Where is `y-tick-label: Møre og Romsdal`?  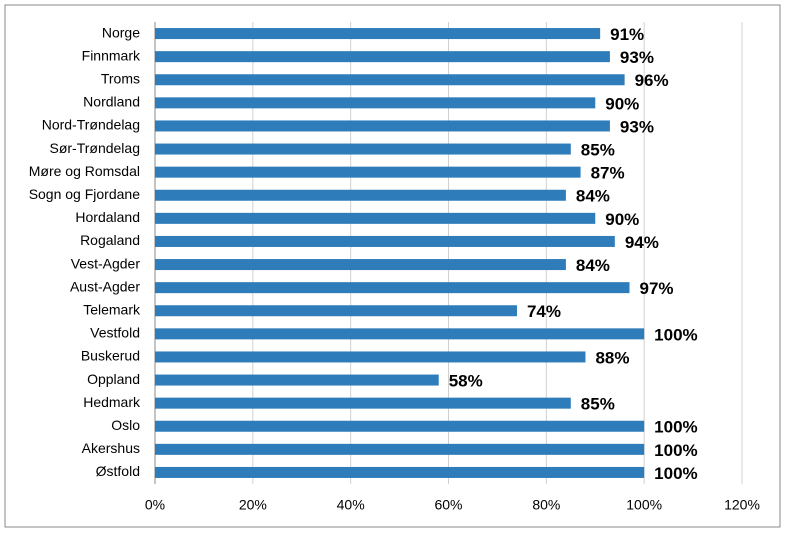
y-tick-label: Møre og Romsdal is located at coordinates (84, 171).